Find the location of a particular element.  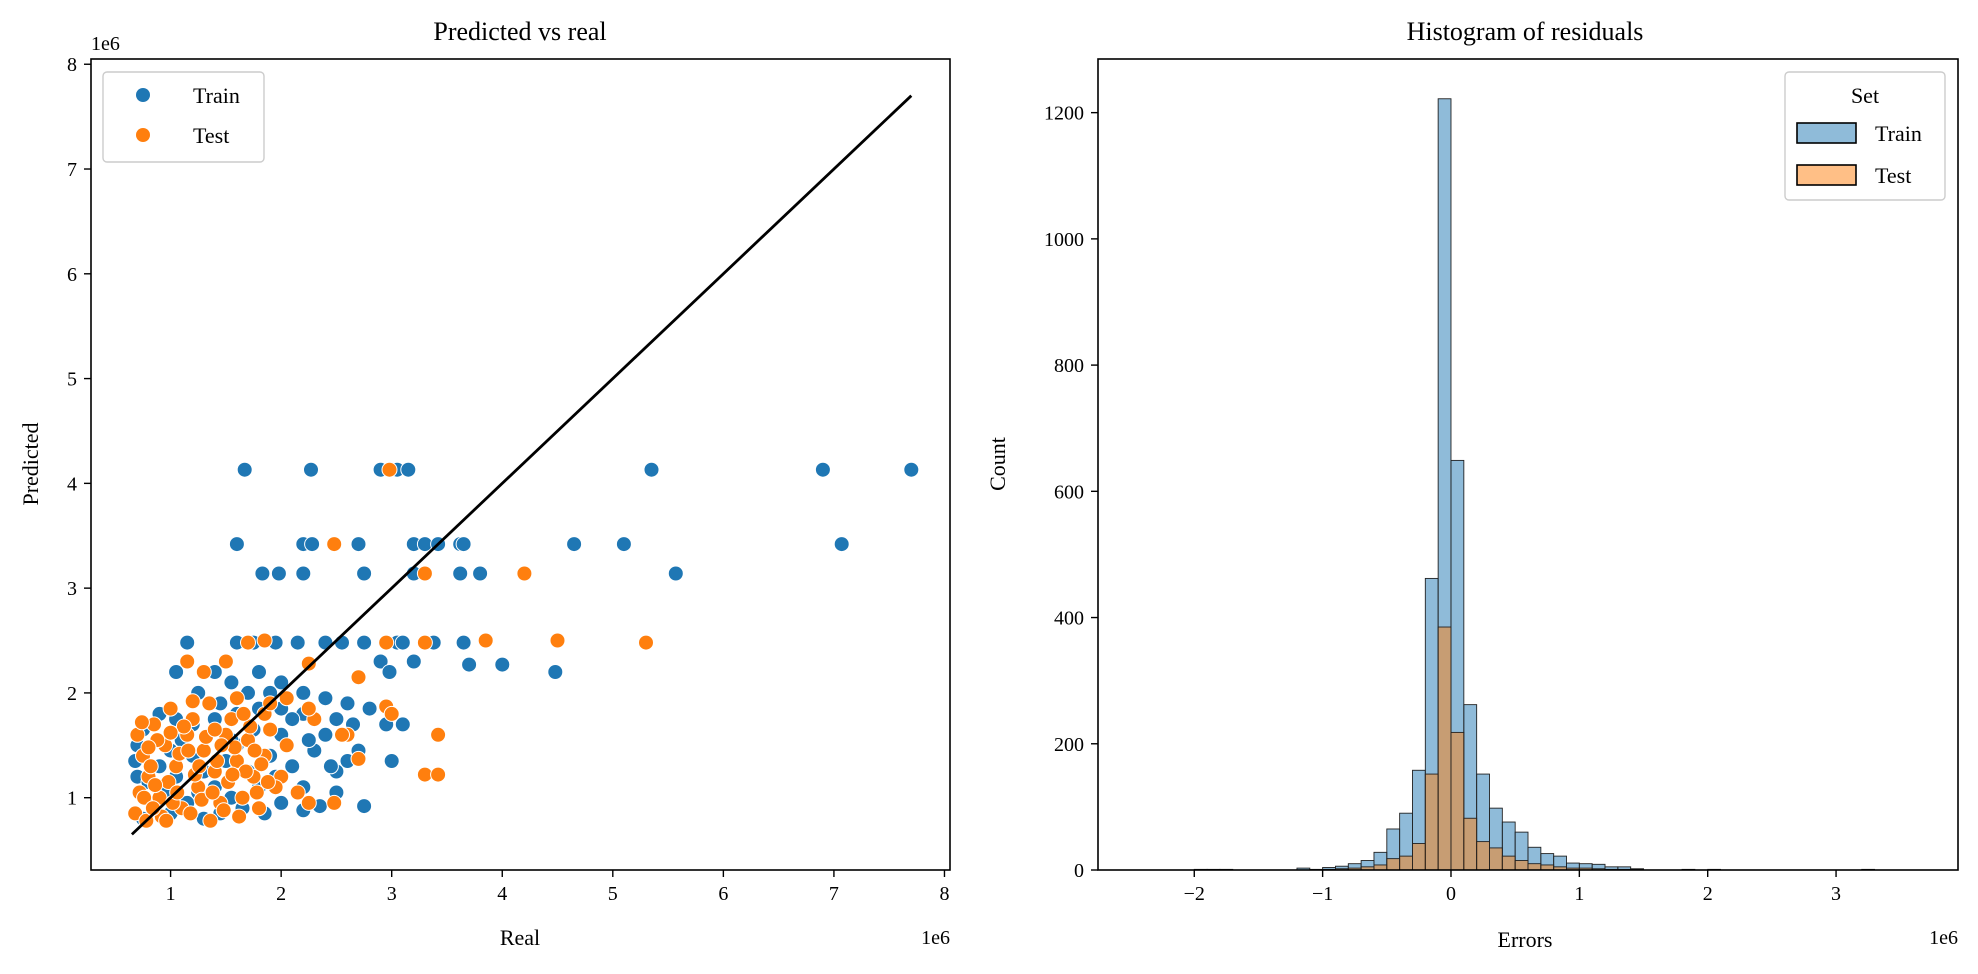

histogram-y-tick-label: 600 is located at coordinates (1069, 492).